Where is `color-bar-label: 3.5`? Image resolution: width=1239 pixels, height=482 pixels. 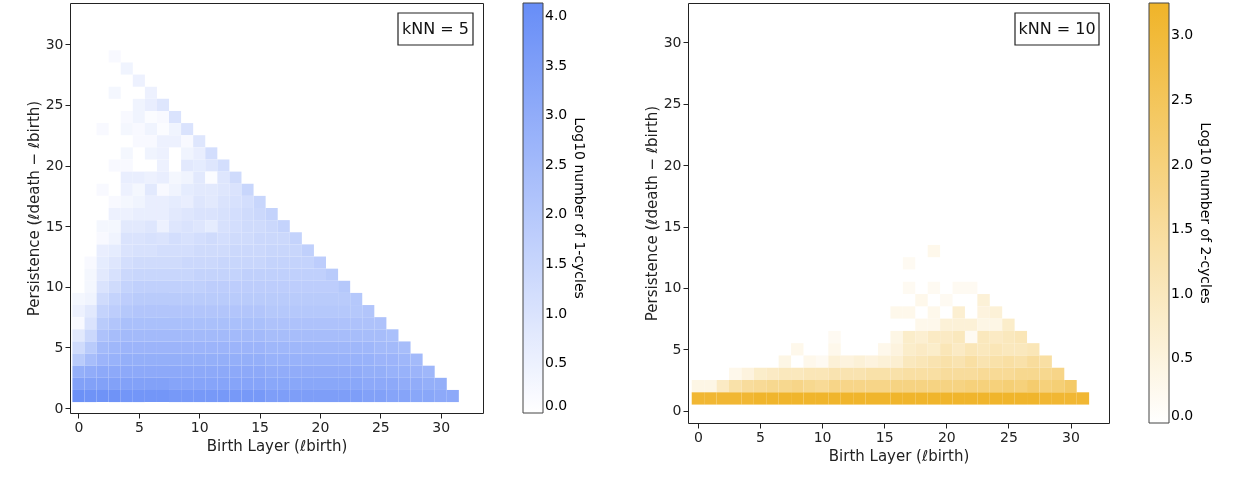
color-bar-label: 3.5 is located at coordinates (556, 64).